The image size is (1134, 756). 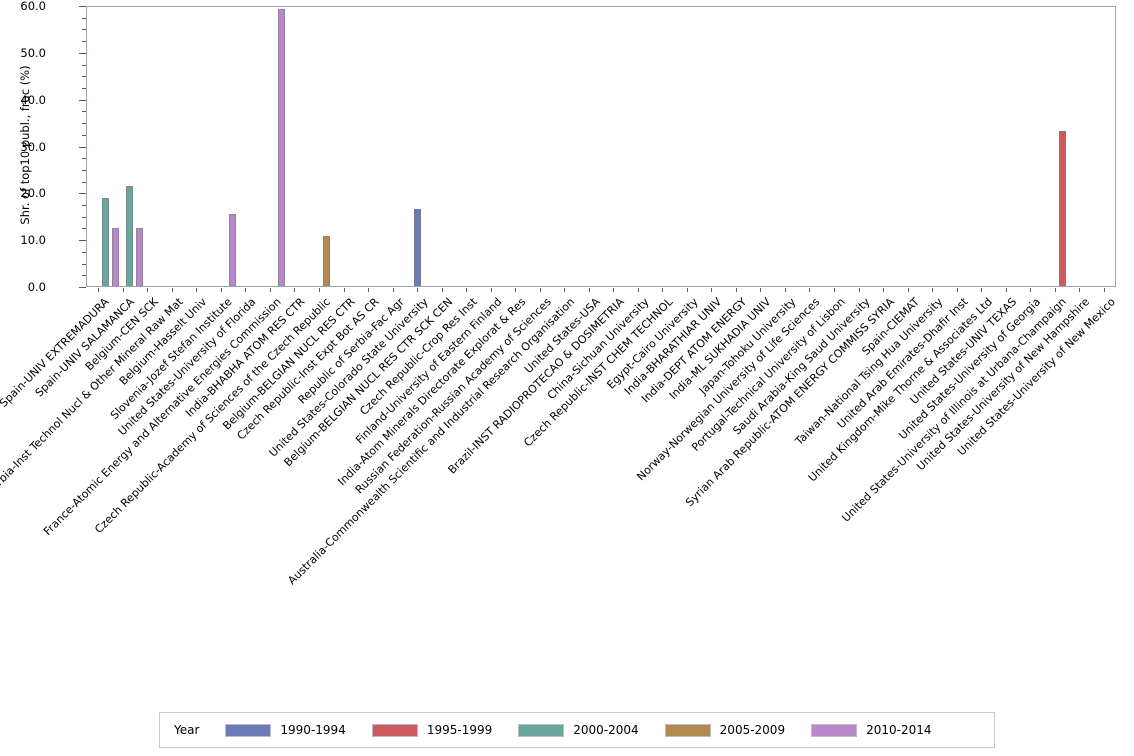 What do you see at coordinates (687, 730) in the screenshot?
I see `legend-swatch` at bounding box center [687, 730].